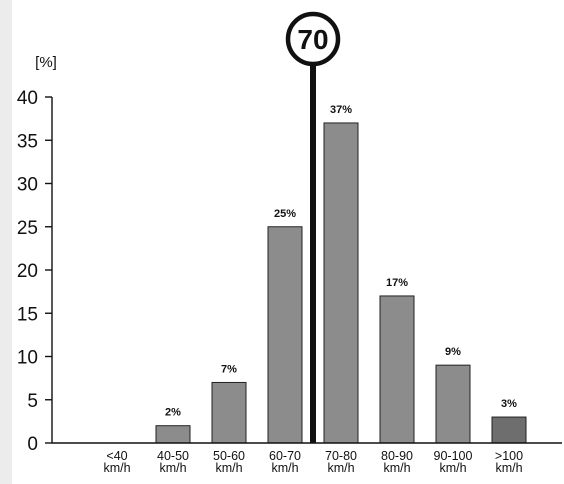 The image size is (564, 484). I want to click on y-tick-label: 40, so click(27, 98).